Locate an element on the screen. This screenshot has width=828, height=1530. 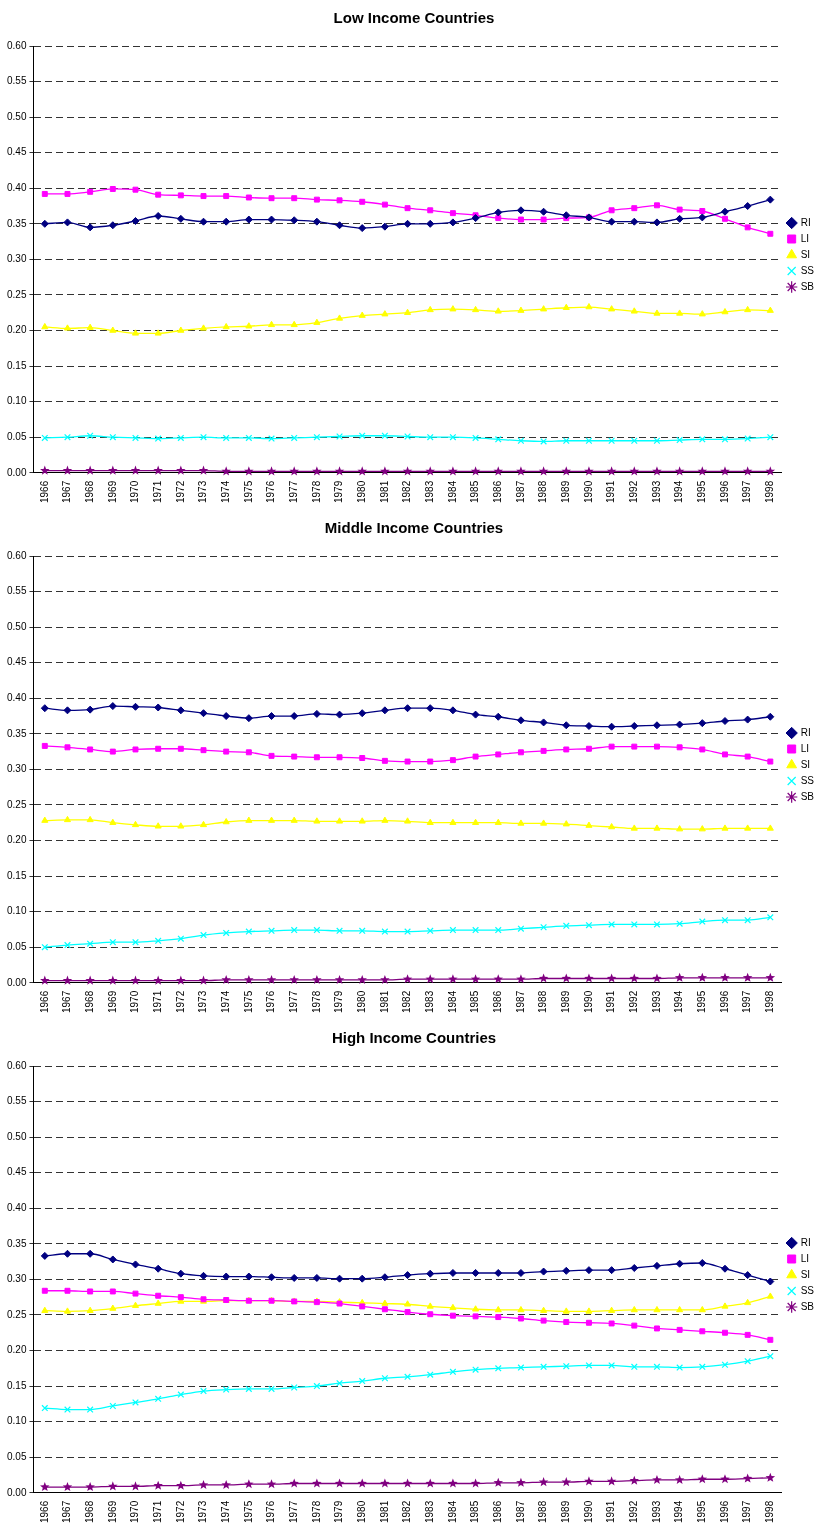
x-tick-label: 1975 is located at coordinates (248, 491).